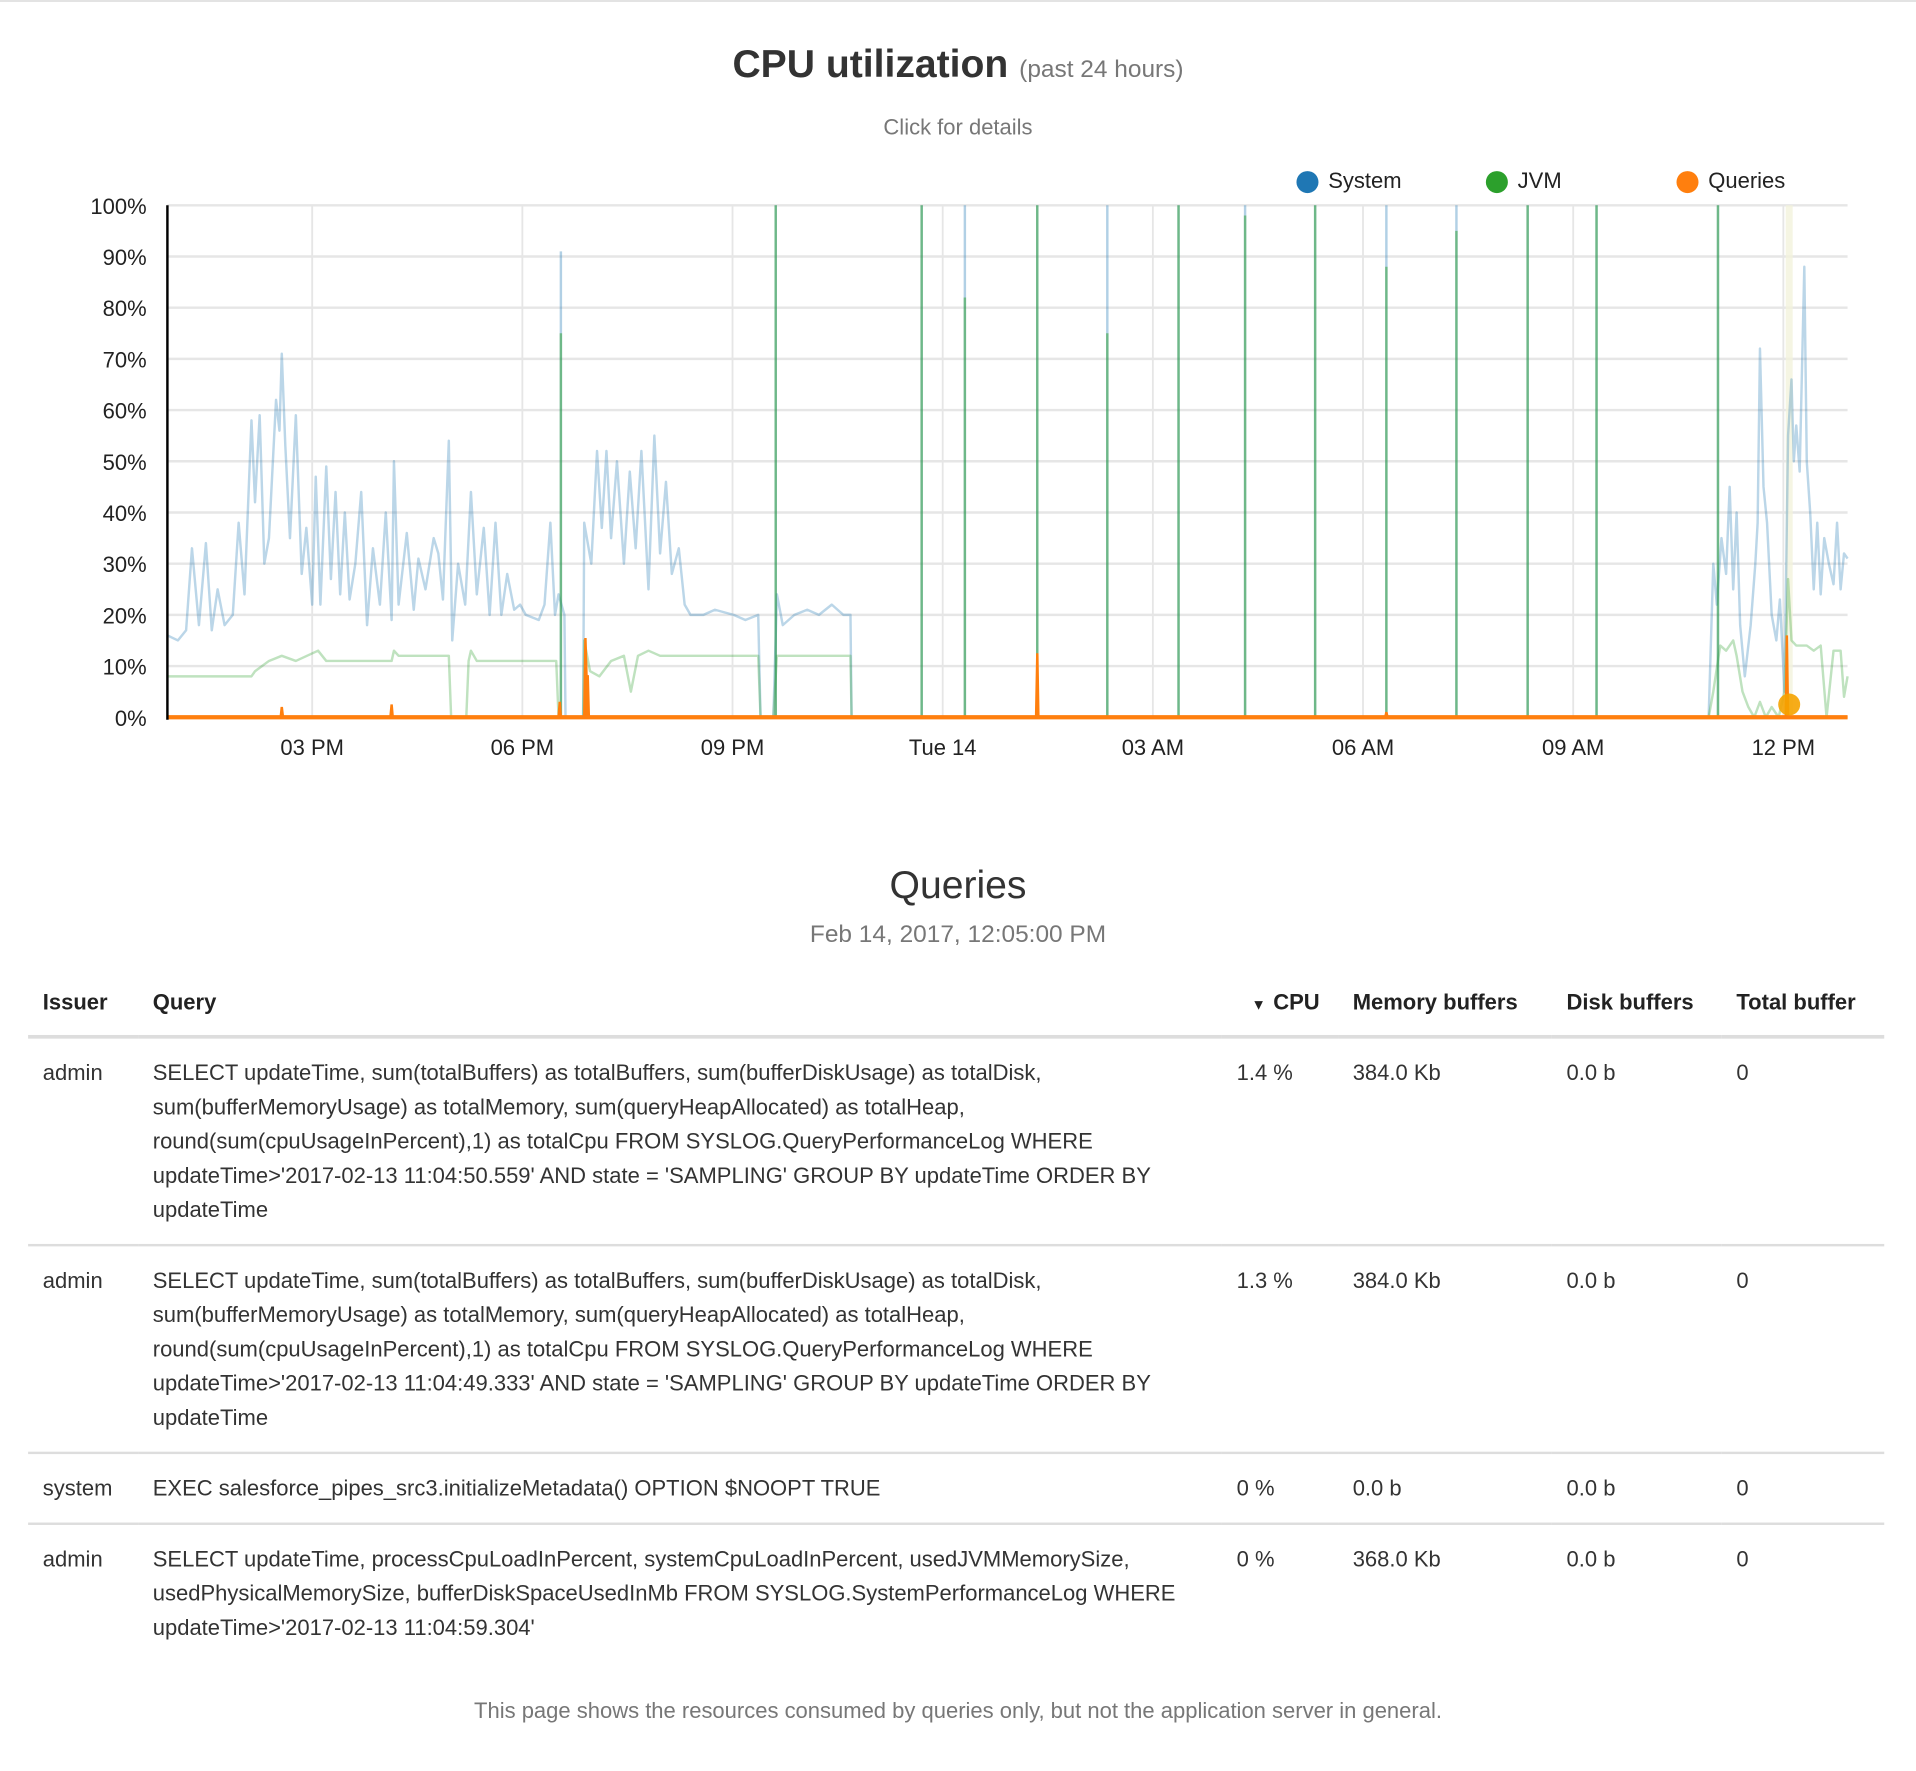 The height and width of the screenshot is (1771, 1916). I want to click on x-tick-label: Tue 14, so click(943, 747).